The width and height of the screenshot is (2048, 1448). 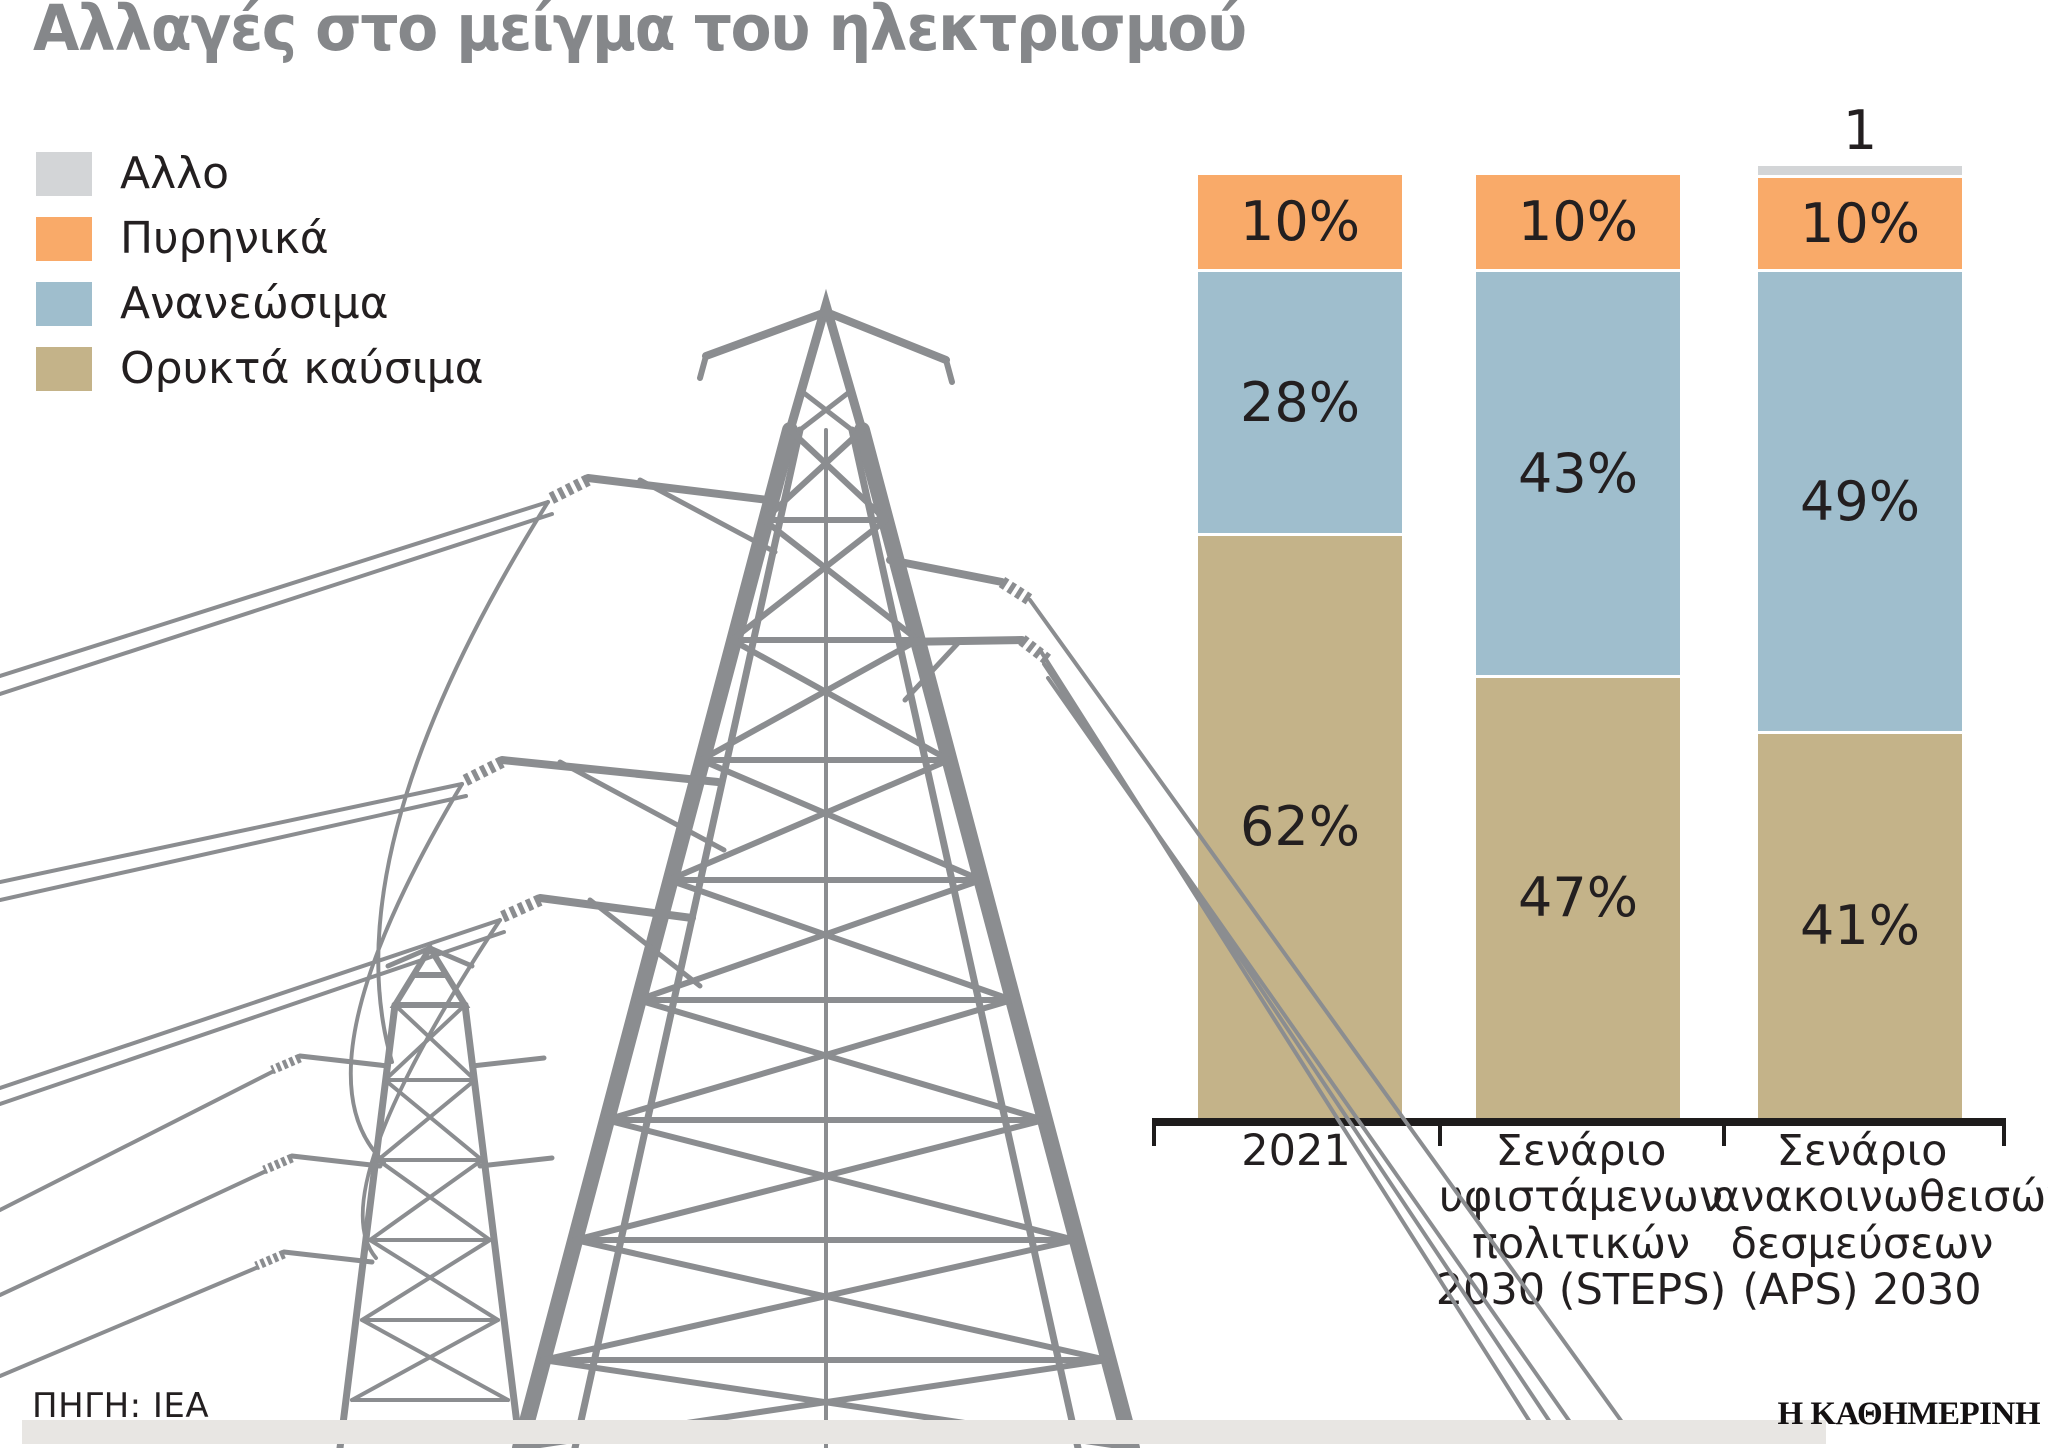 What do you see at coordinates (1296, 1151) in the screenshot?
I see `x-axis-category-label: 2021` at bounding box center [1296, 1151].